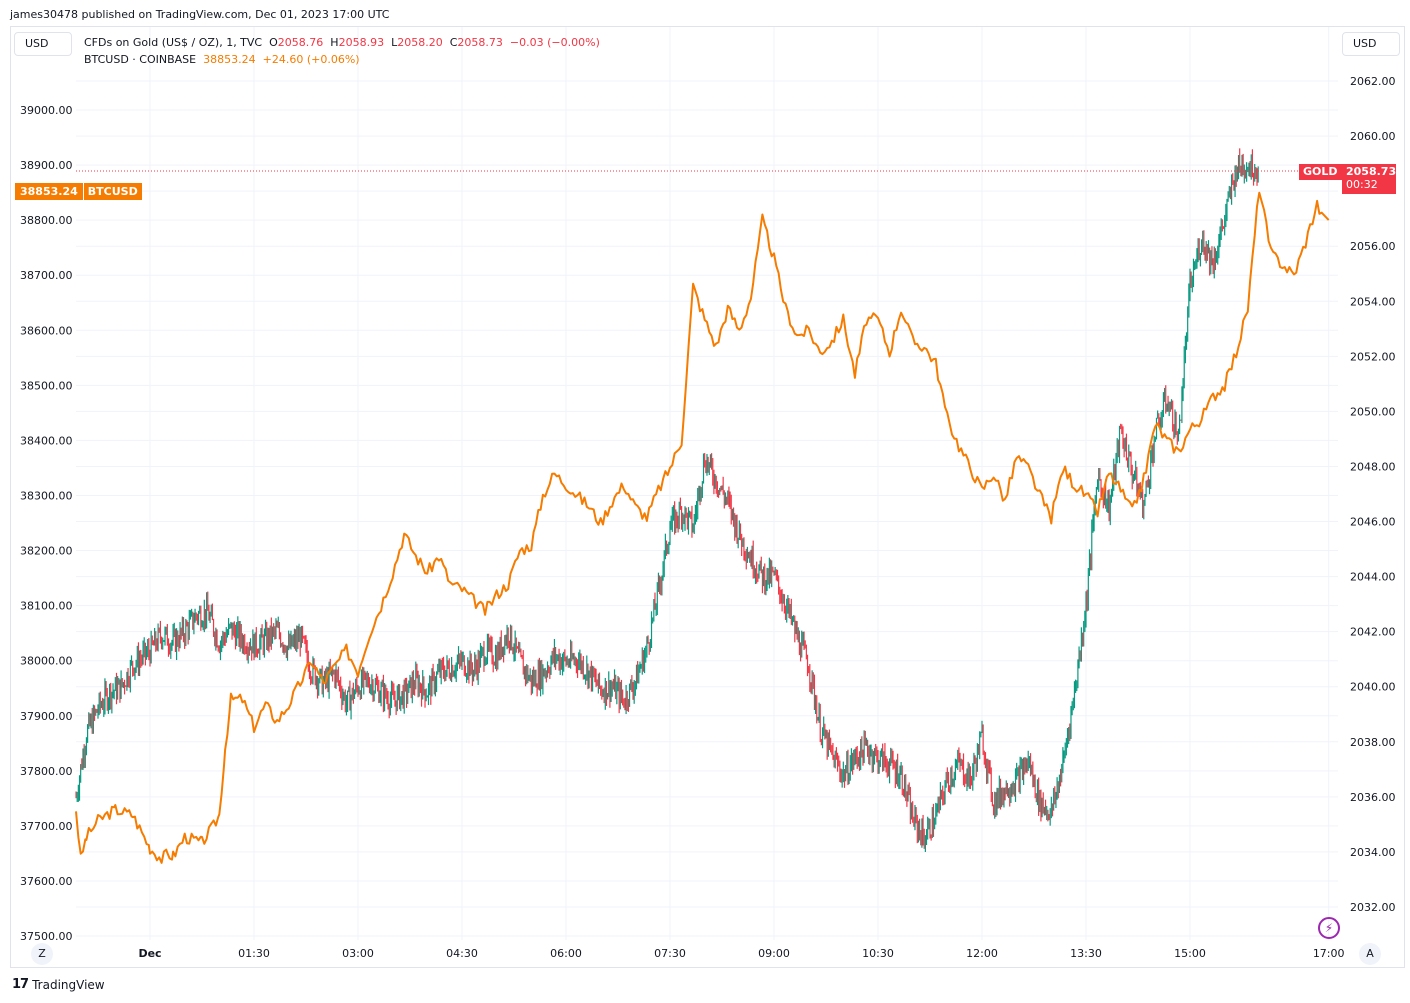 The height and width of the screenshot is (1003, 1410). What do you see at coordinates (254, 953) in the screenshot?
I see `time-axis-tick: 01:30` at bounding box center [254, 953].